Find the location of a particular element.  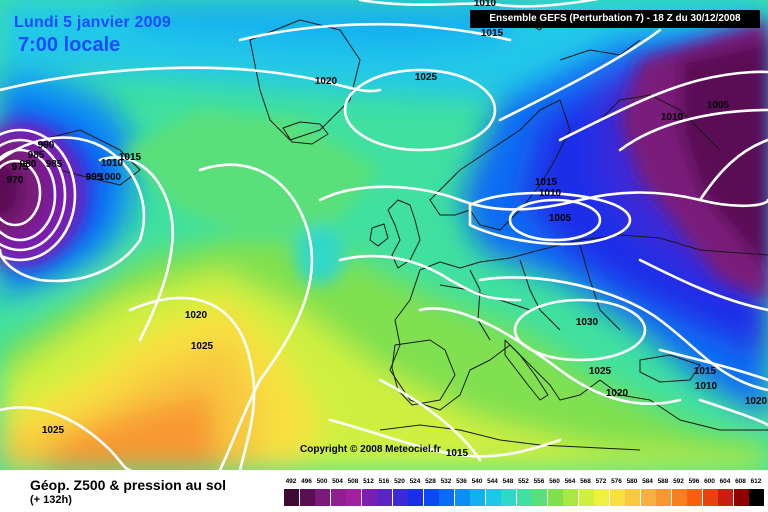

scale-tick-label: 608 is located at coordinates (740, 481).